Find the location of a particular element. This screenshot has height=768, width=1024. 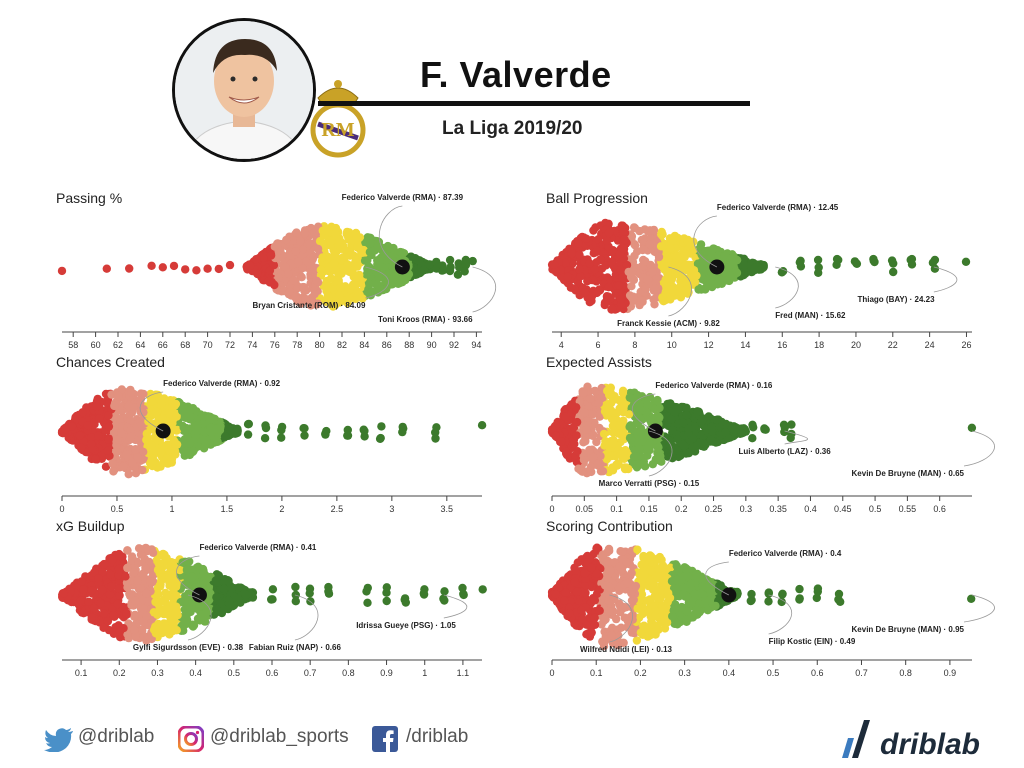

progression-annotation-label: Franck Kessie (ACM) · 9.82 is located at coordinates (668, 323).